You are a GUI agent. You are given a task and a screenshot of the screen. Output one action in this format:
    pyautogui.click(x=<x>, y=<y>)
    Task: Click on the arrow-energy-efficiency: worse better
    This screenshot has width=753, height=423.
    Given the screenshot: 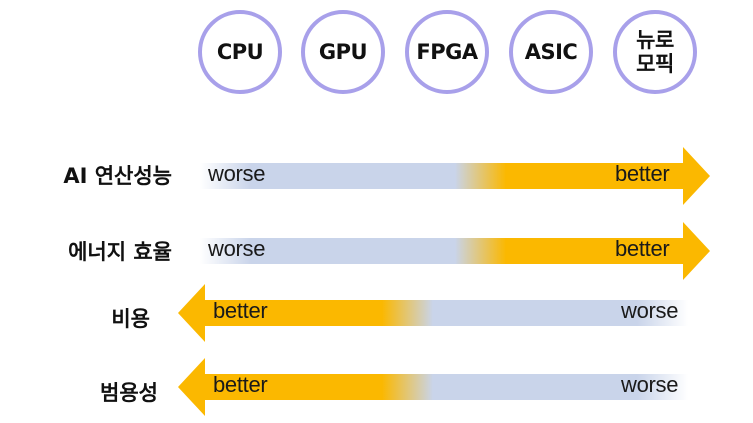 What is the action you would take?
    pyautogui.click(x=444, y=251)
    